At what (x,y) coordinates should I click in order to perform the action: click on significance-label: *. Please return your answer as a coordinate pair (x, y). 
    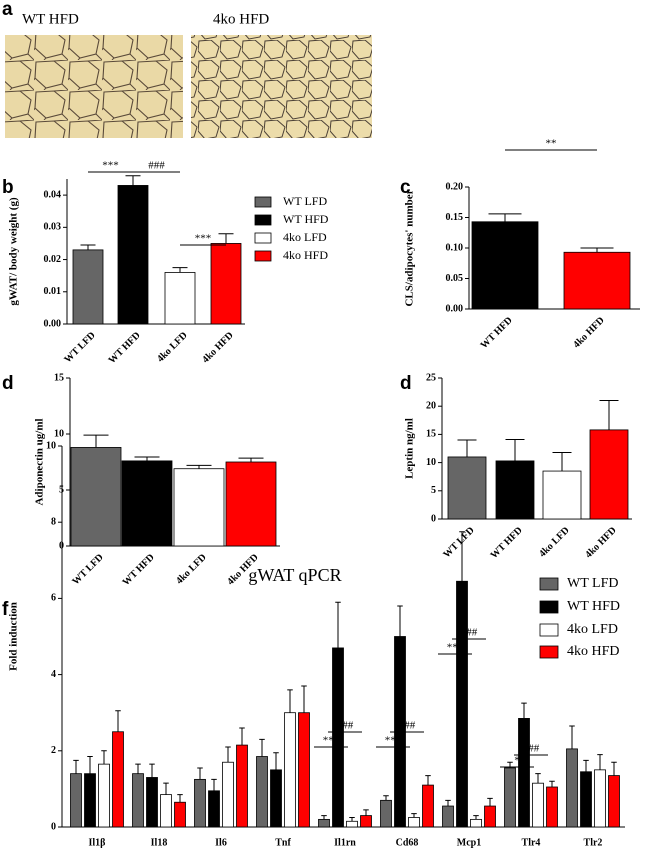
    Looking at the image, I should click on (517, 761).